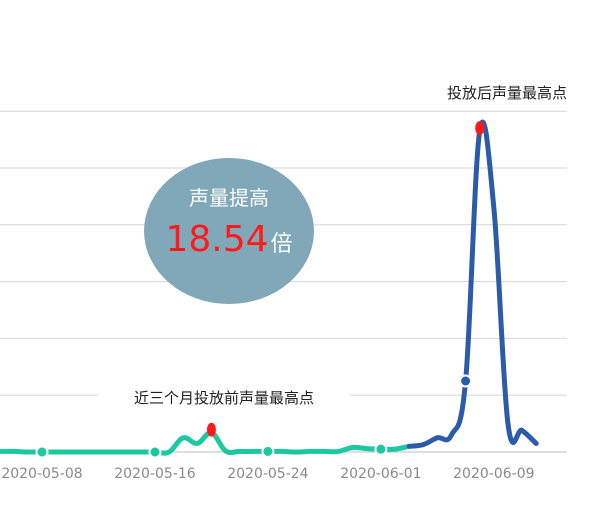  What do you see at coordinates (41, 474) in the screenshot?
I see `x-tick-label: 2020-05-08` at bounding box center [41, 474].